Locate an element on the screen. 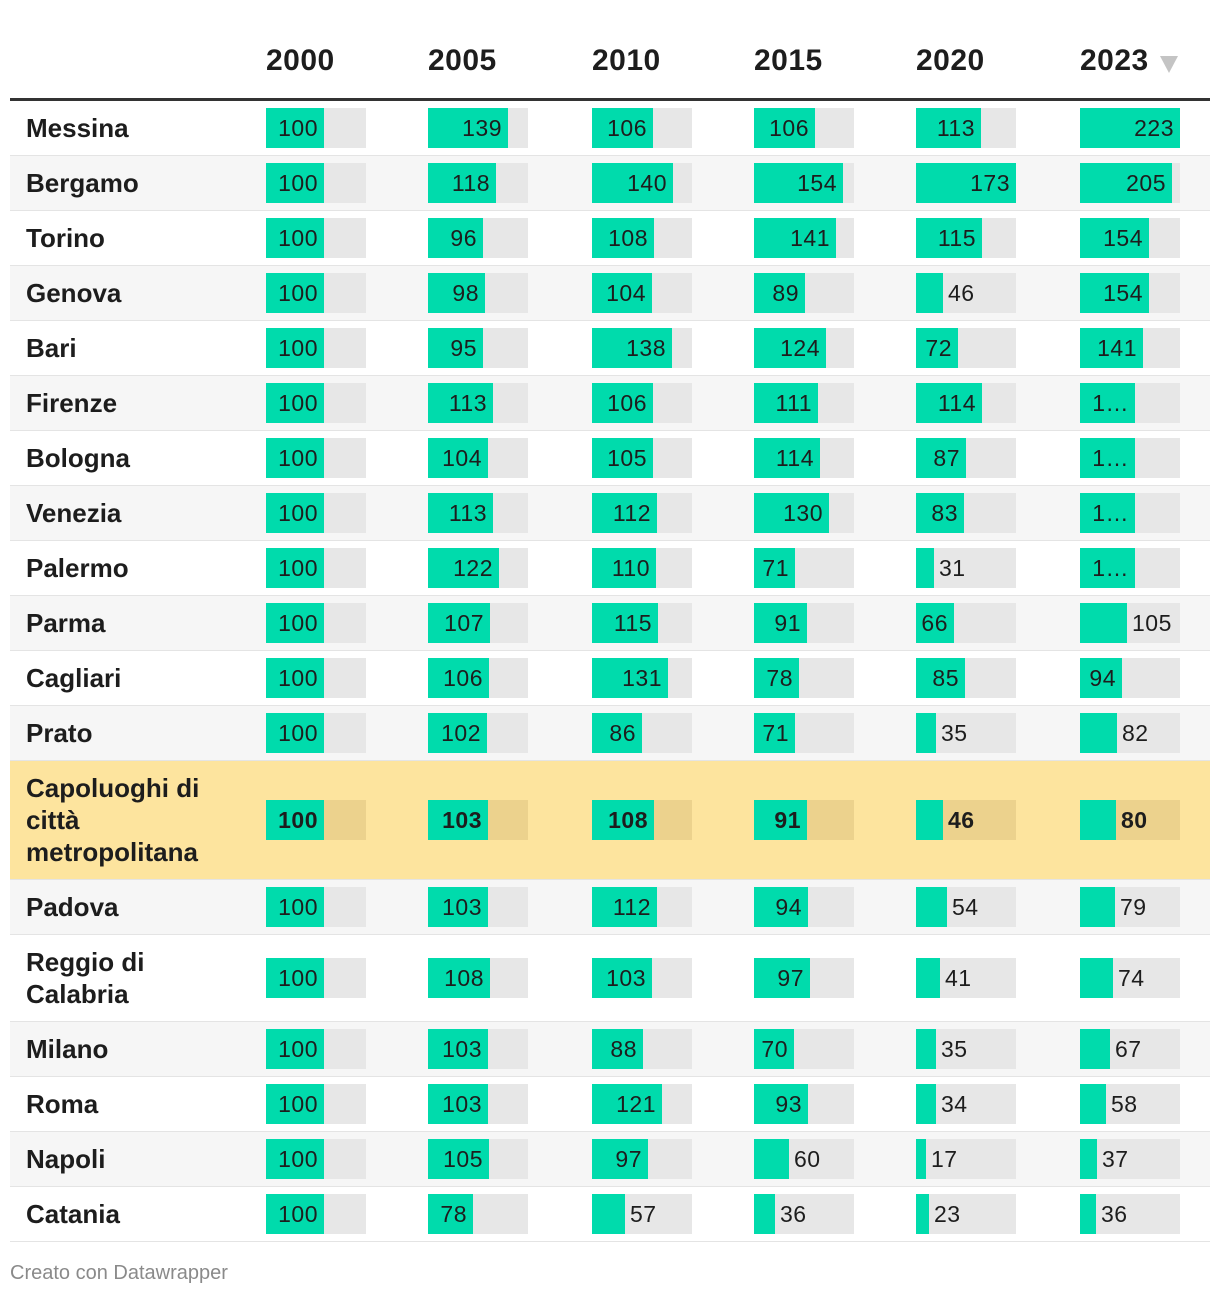 The image size is (1220, 1298). bar-value-label: 113 is located at coordinates (955, 128).